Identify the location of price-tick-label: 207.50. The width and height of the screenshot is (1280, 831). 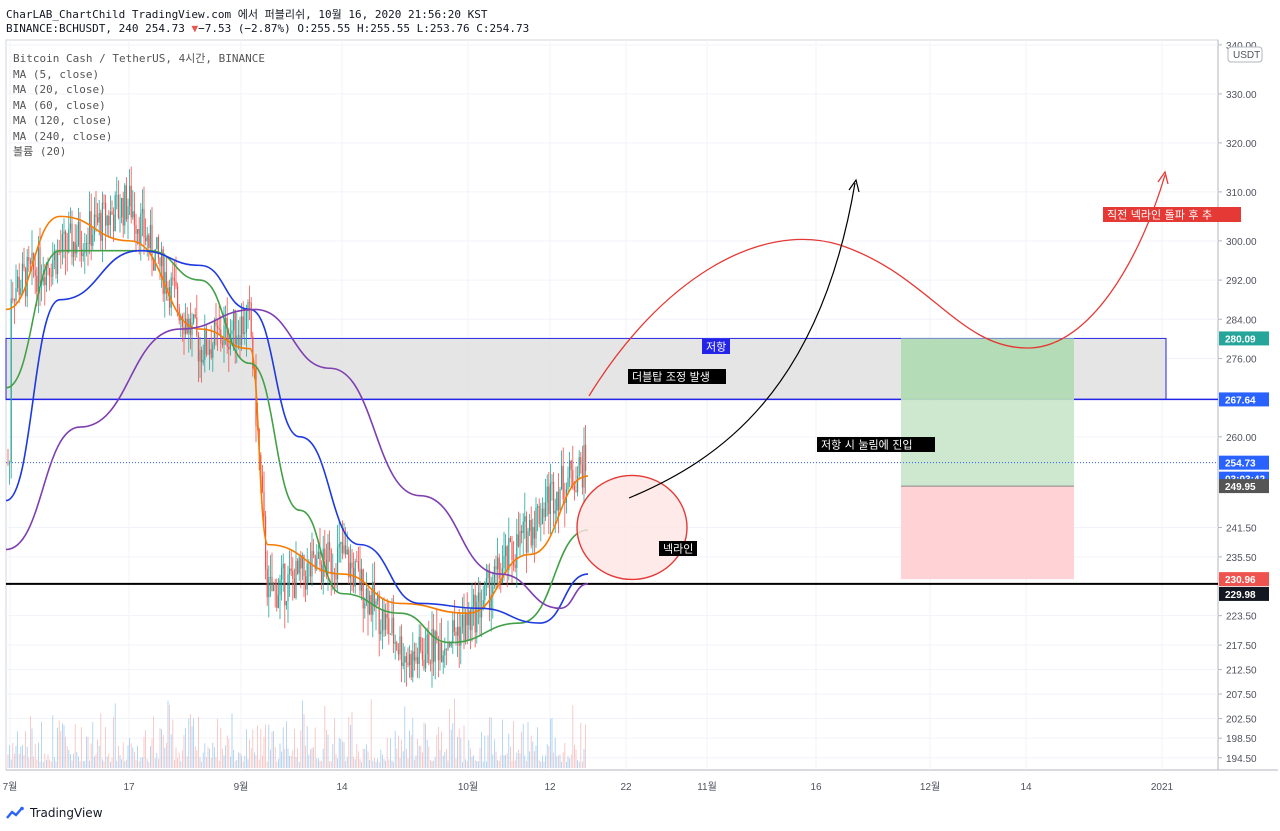
(1241, 695).